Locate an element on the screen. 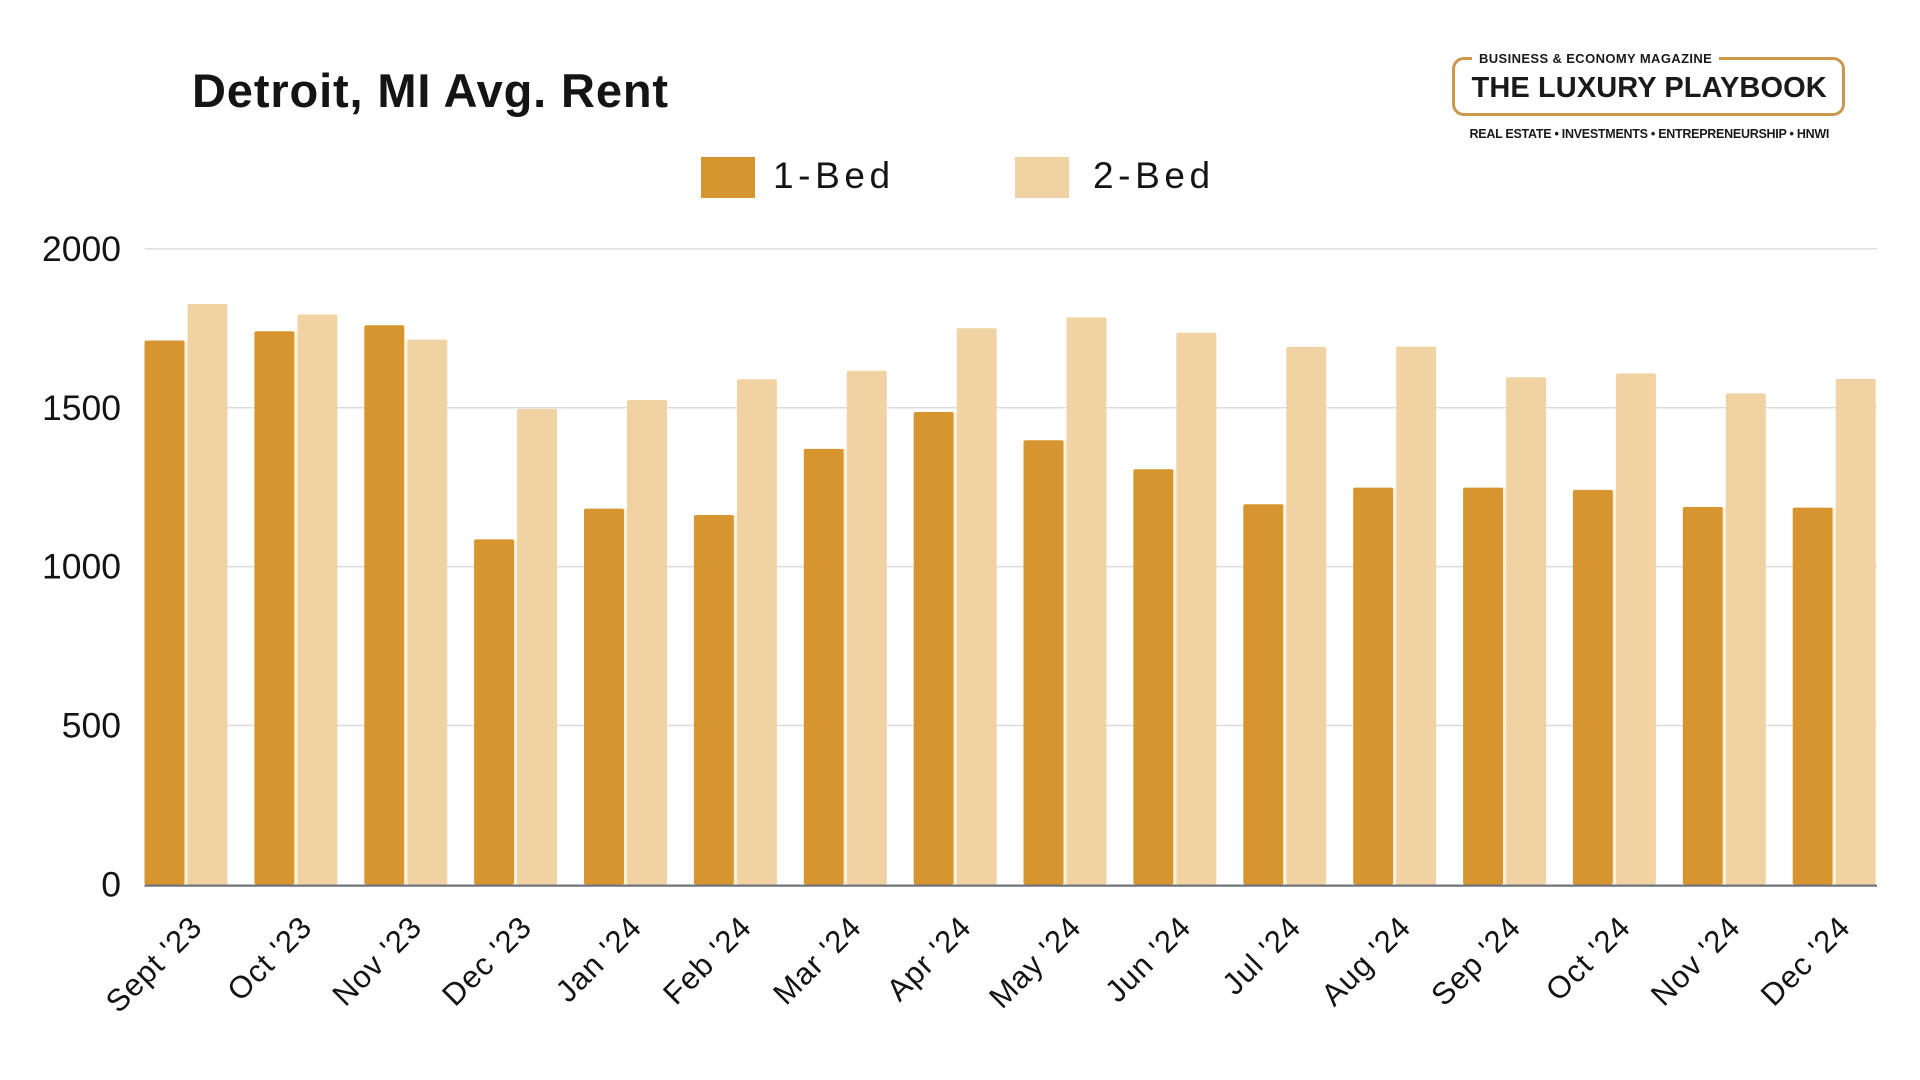 Image resolution: width=1920 pixels, height=1080 pixels. svg-text: Nov '23 is located at coordinates (376, 960).